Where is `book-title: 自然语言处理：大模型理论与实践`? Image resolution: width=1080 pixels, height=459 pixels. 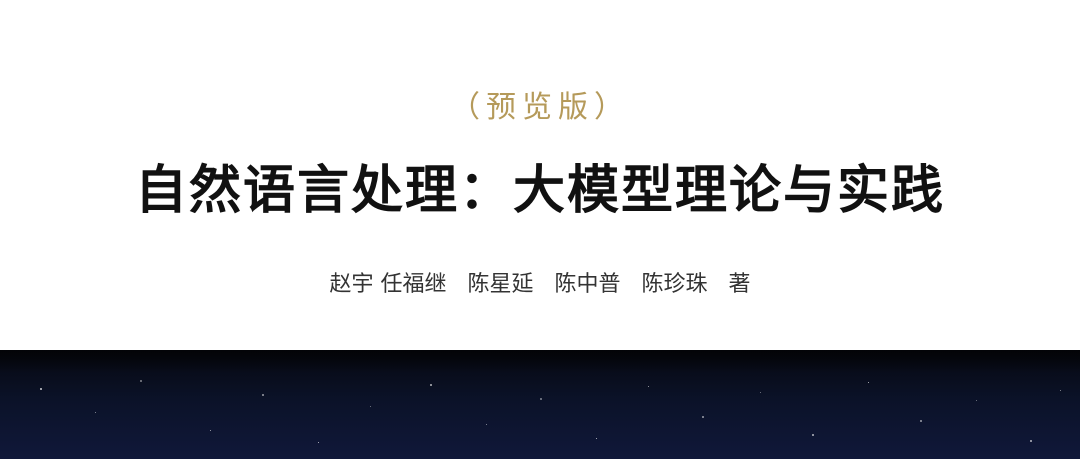
book-title: 自然语言处理：大模型理论与实践 is located at coordinates (539, 190).